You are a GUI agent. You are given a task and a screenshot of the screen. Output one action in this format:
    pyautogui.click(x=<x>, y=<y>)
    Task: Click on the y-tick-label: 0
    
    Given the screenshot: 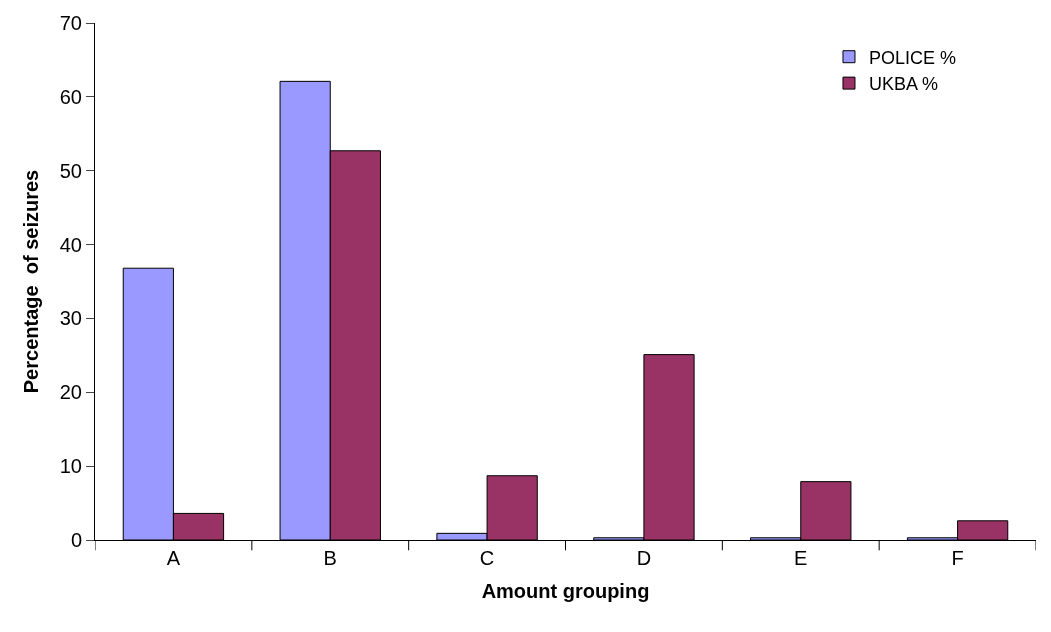 What is the action you would take?
    pyautogui.click(x=76, y=540)
    